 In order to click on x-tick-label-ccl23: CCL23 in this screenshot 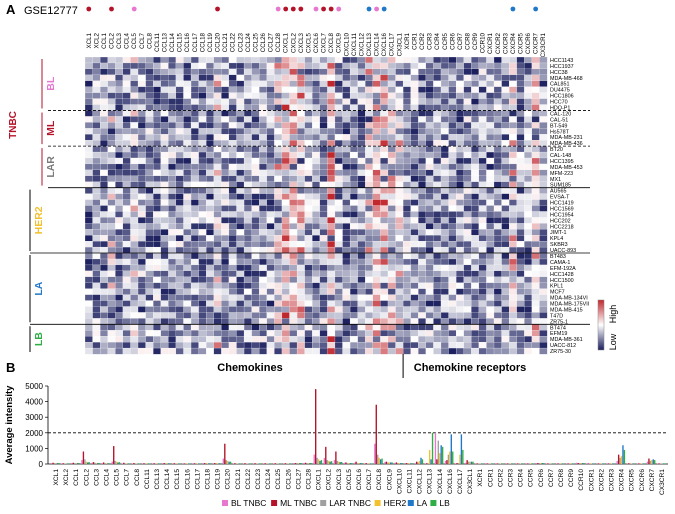, I will do `click(258, 479)`.